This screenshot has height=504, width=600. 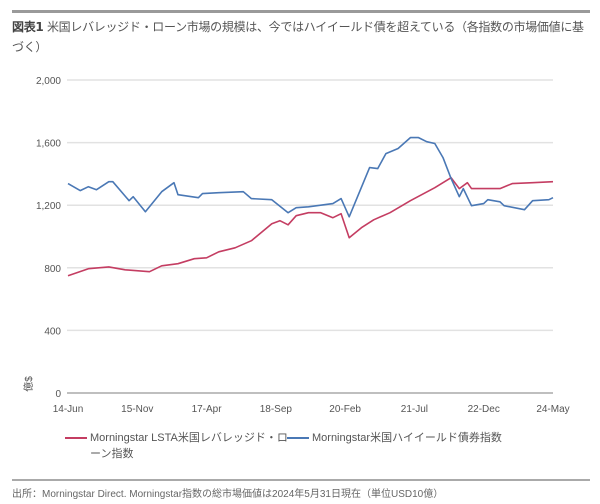 What do you see at coordinates (48, 144) in the screenshot?
I see `y-tick-label: 1,600` at bounding box center [48, 144].